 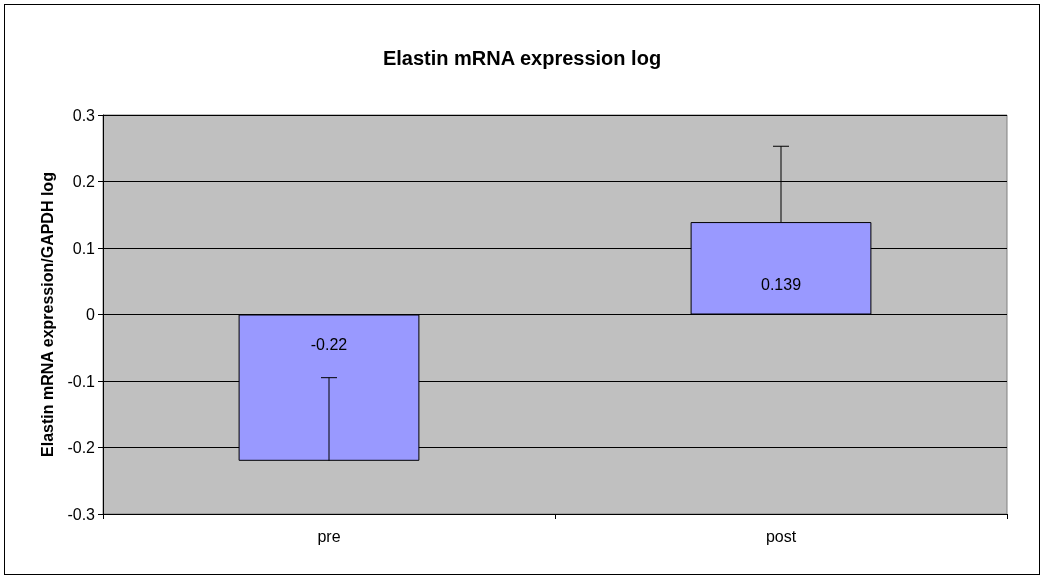 I want to click on y-tick-label: -0.3, so click(x=81, y=514).